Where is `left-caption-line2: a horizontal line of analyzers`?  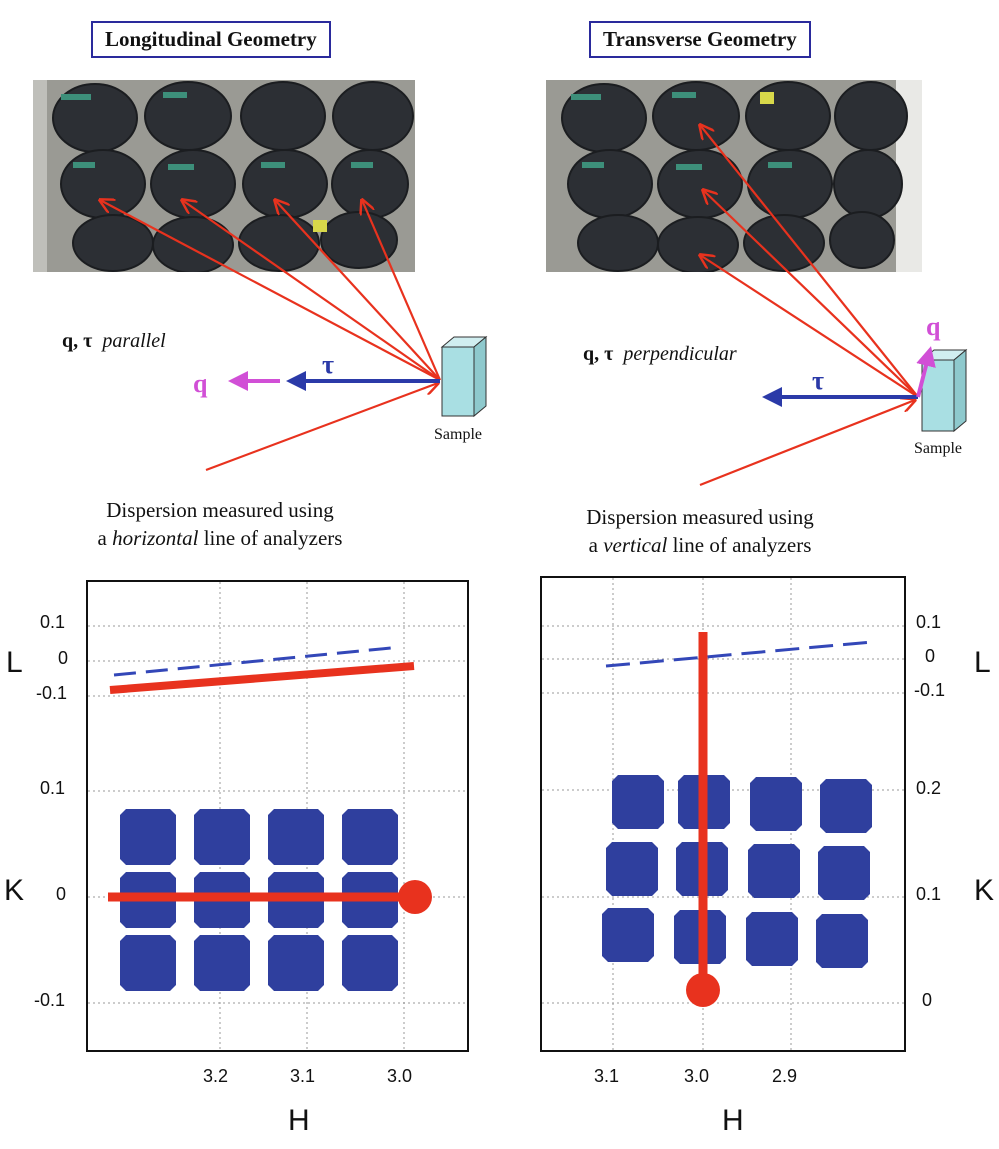 left-caption-line2: a horizontal line of analyzers is located at coordinates (220, 538).